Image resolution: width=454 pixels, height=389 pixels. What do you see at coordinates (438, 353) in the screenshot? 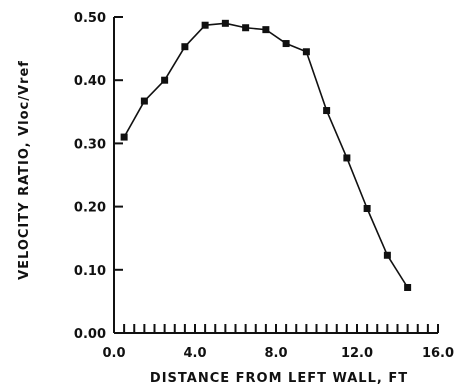
I see `x-tick-label: 16.0` at bounding box center [438, 353].